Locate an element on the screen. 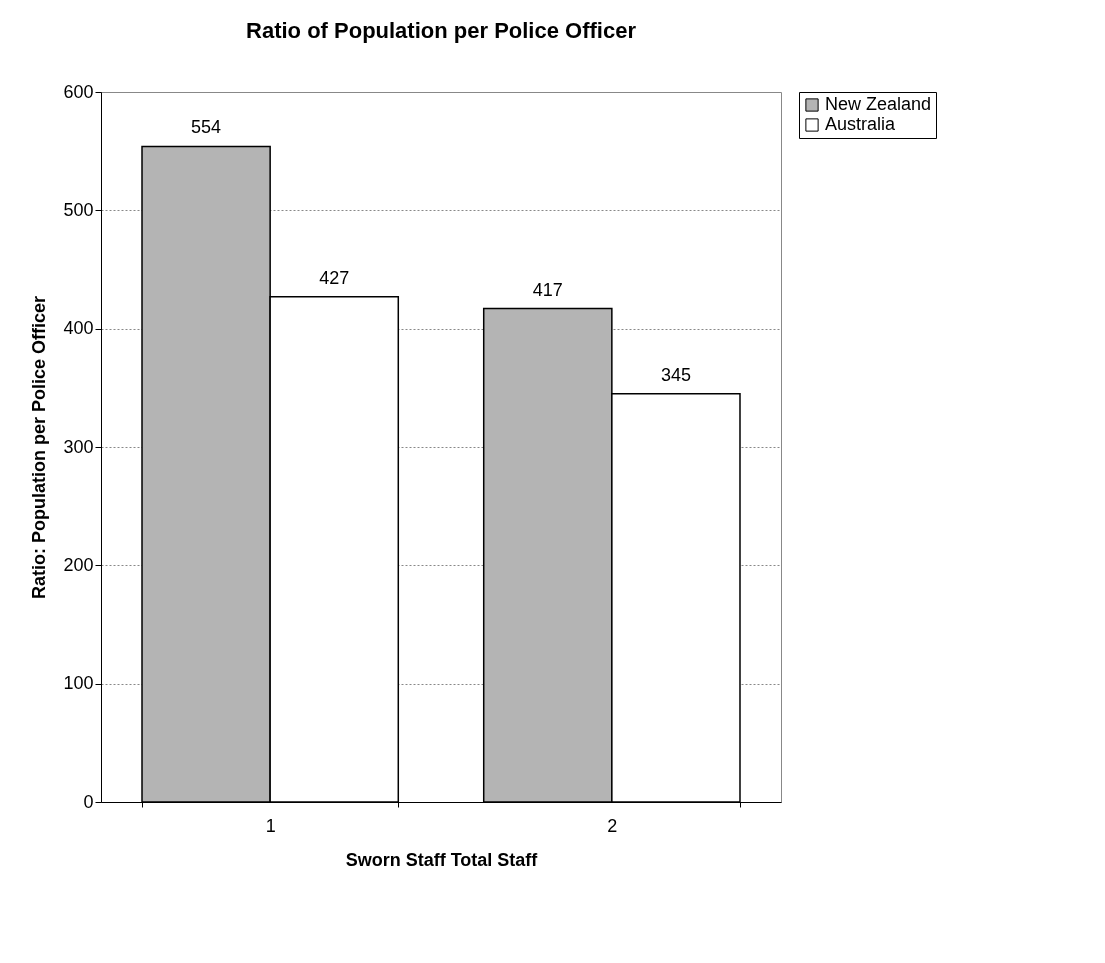 The width and height of the screenshot is (1105, 963). y-tick-label: 0 is located at coordinates (88, 801).